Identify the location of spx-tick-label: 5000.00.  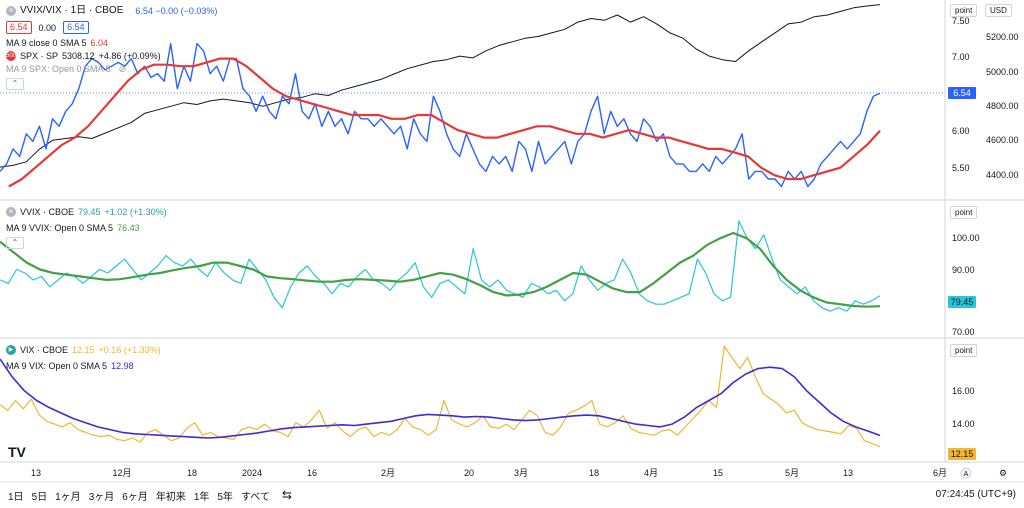
(1002, 72).